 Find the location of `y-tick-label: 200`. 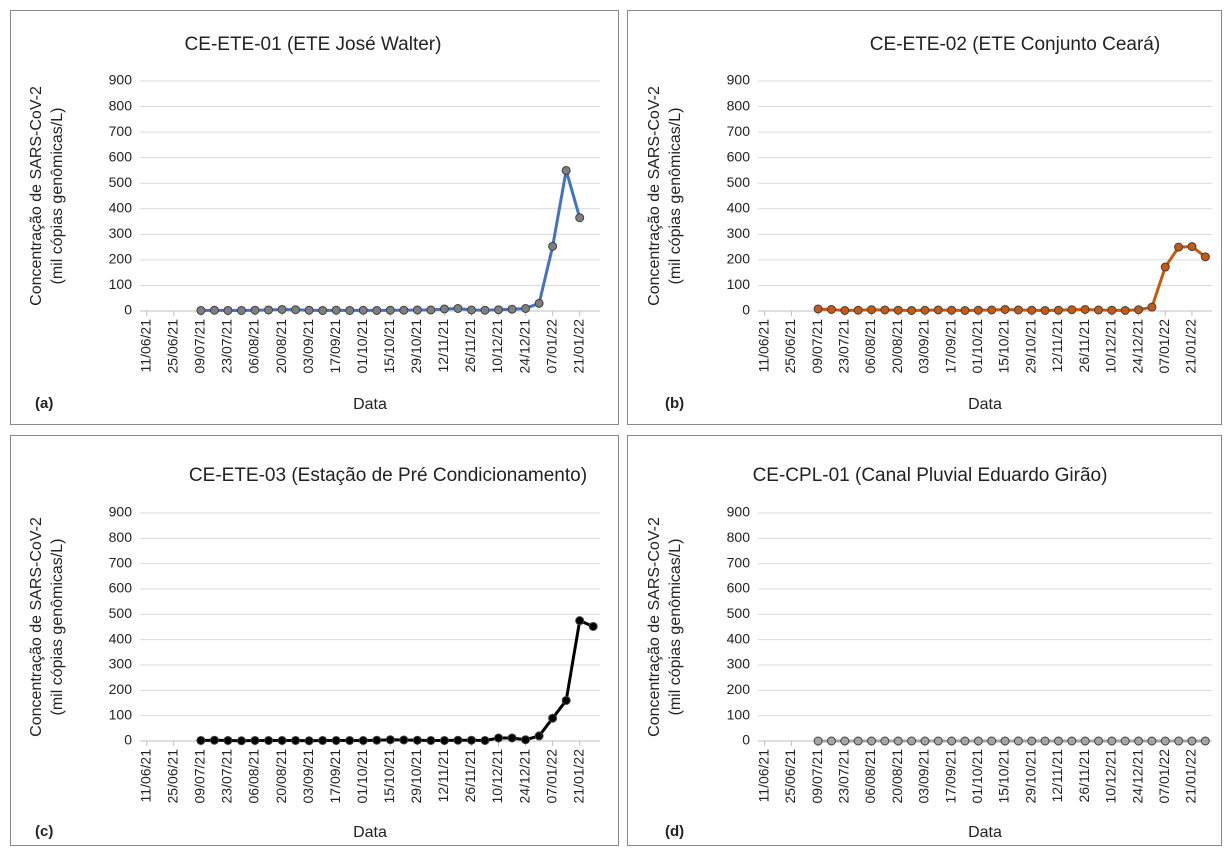

y-tick-label: 200 is located at coordinates (739, 259).